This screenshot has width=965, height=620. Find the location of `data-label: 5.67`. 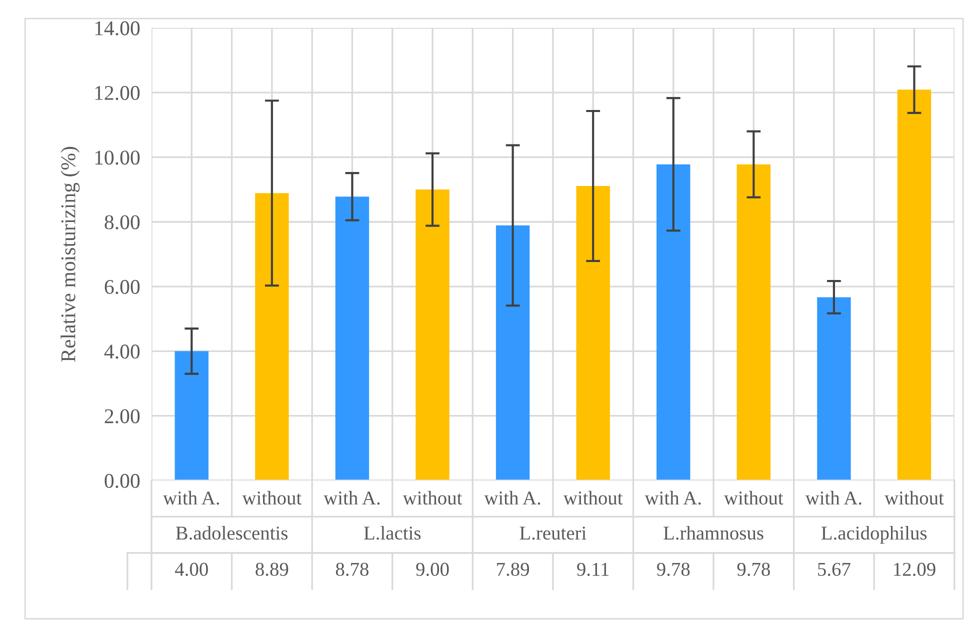

data-label: 5.67 is located at coordinates (834, 569).